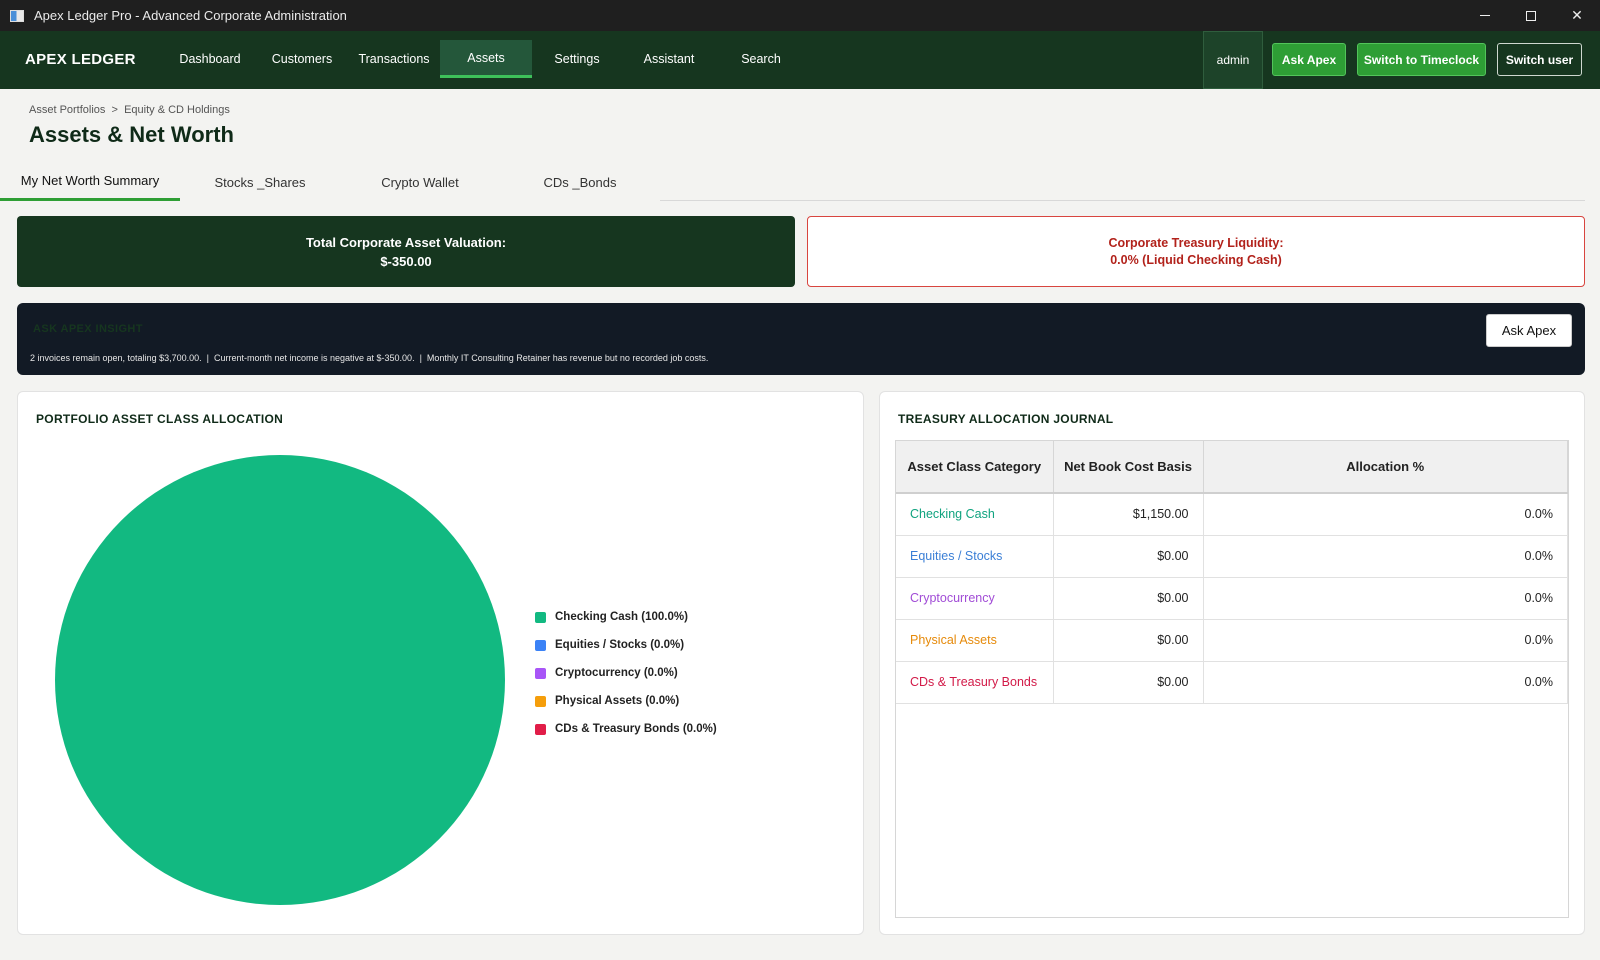  Describe the element at coordinates (617, 701) in the screenshot. I see `legend-label: Physical Assets (0.0%)` at that location.